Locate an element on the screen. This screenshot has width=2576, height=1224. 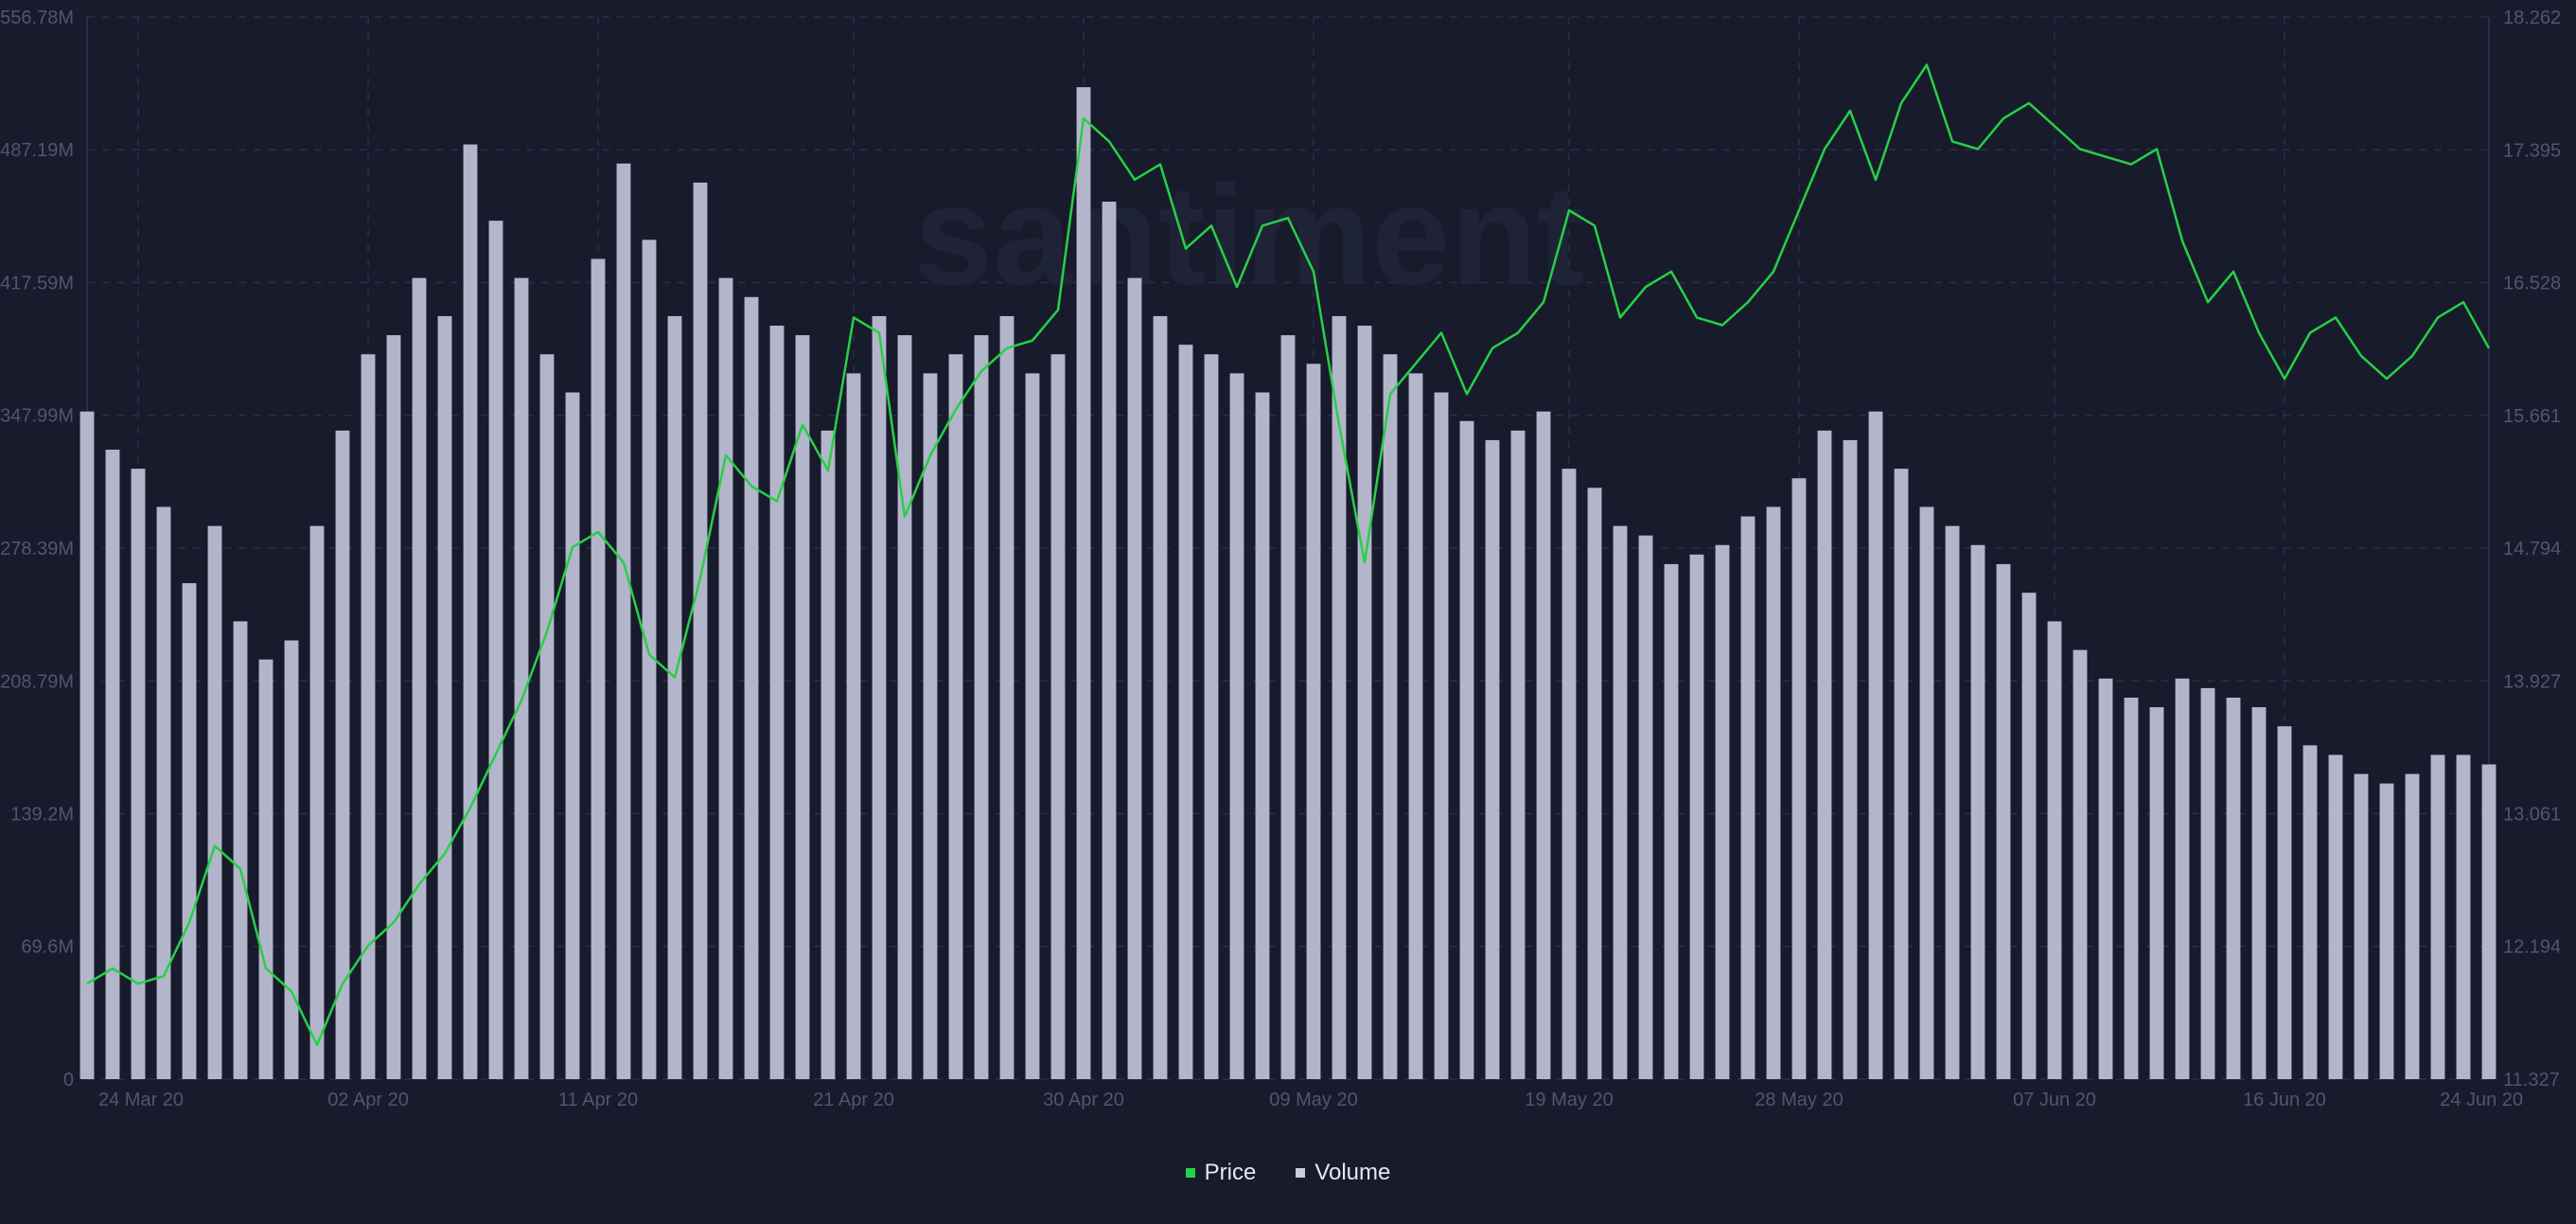
x-tick-label: 30 Apr 20 is located at coordinates (1083, 1100).